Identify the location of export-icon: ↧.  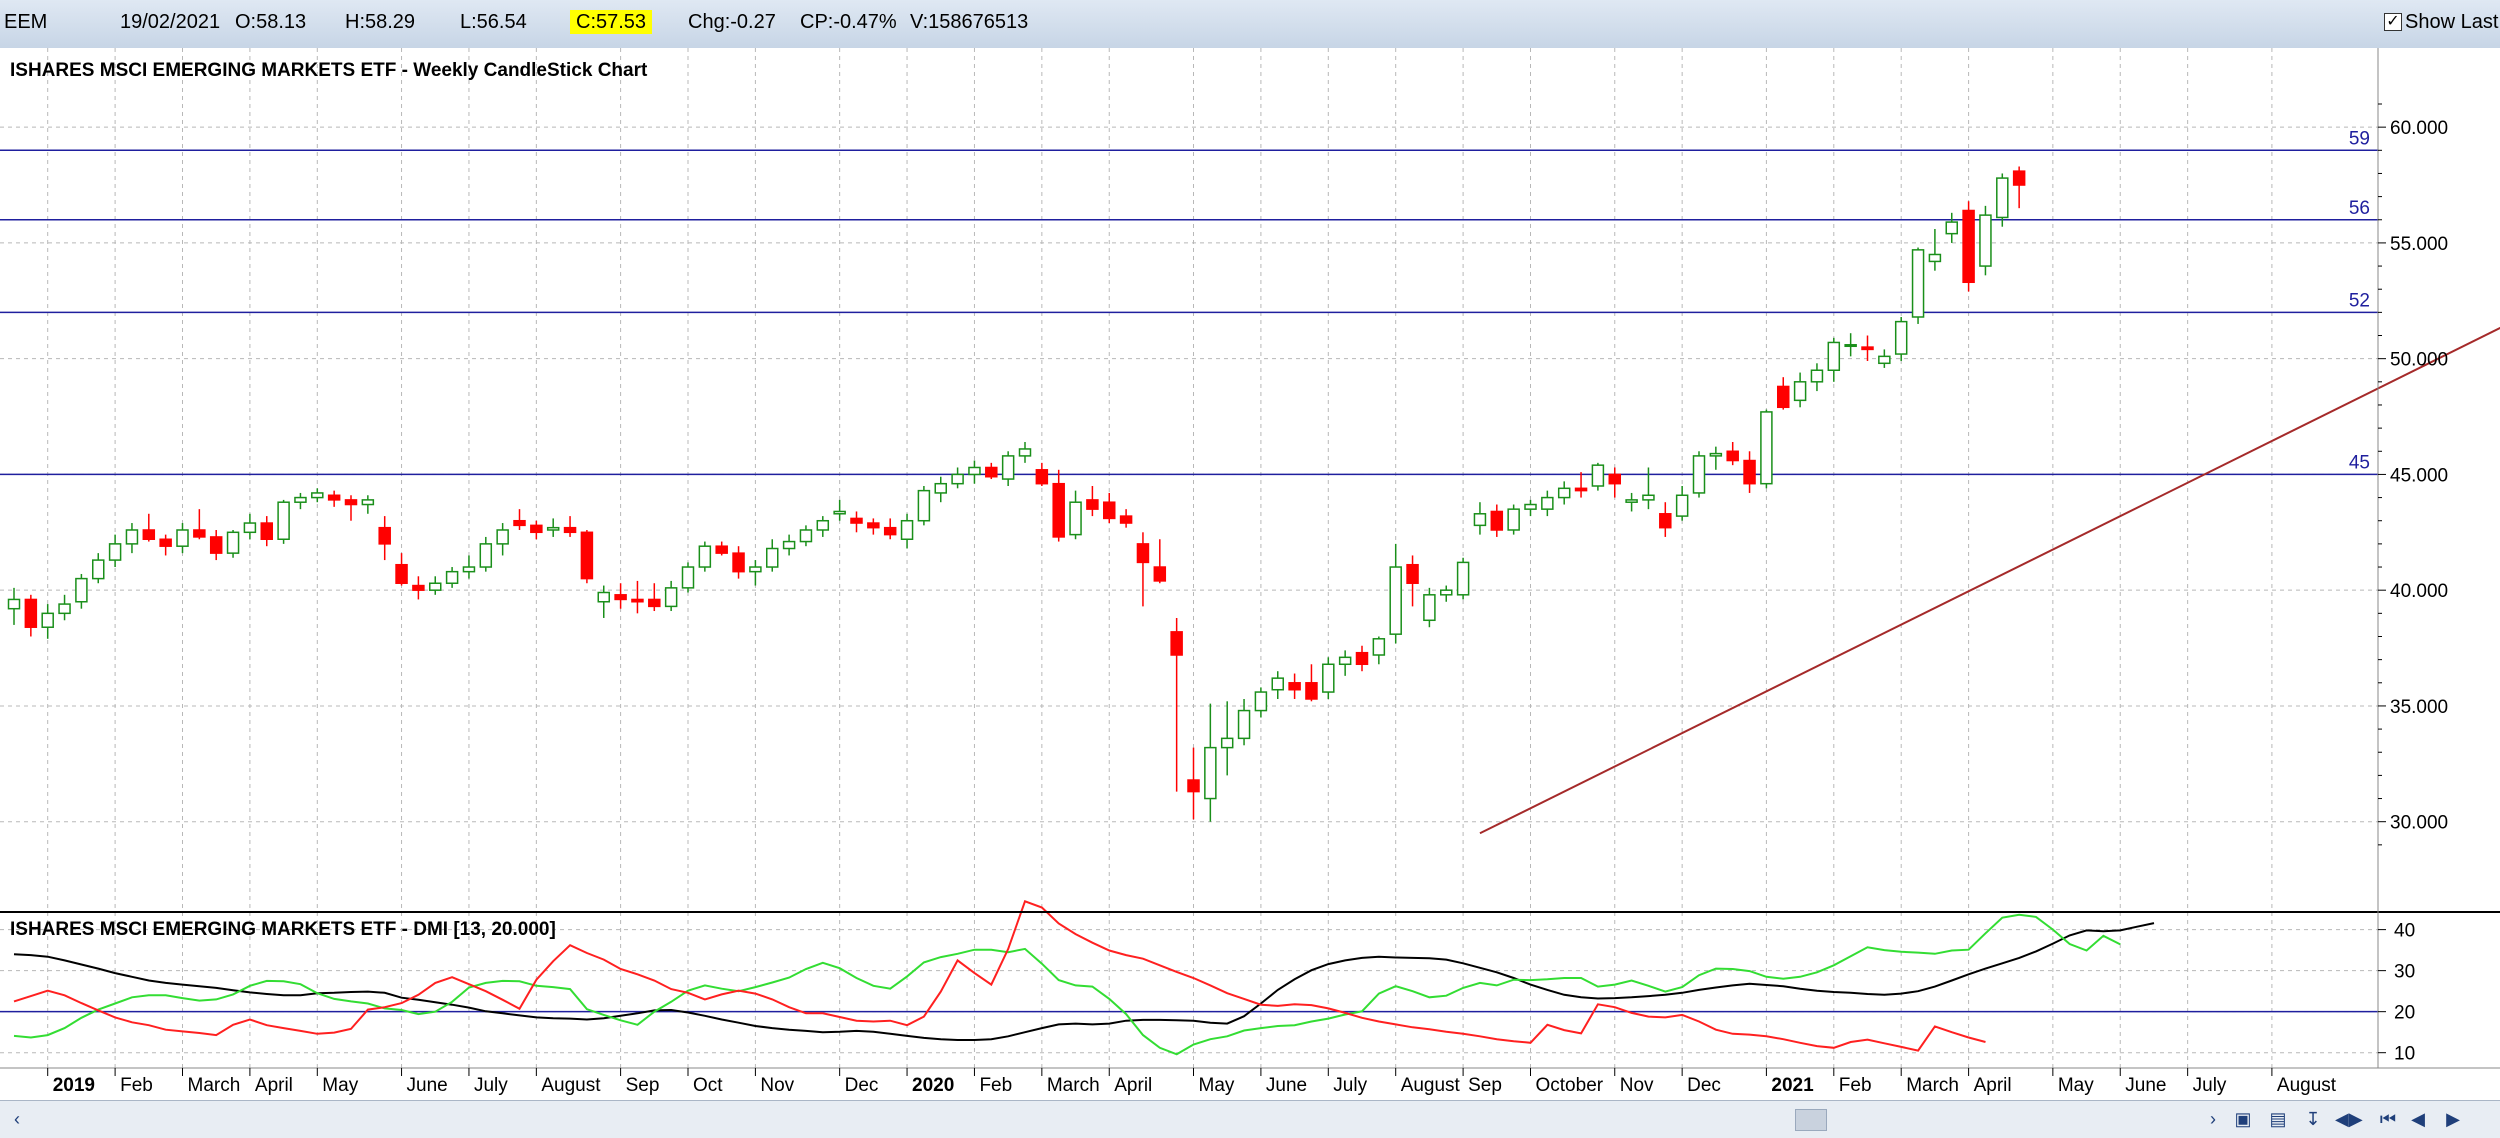
(2313, 1119).